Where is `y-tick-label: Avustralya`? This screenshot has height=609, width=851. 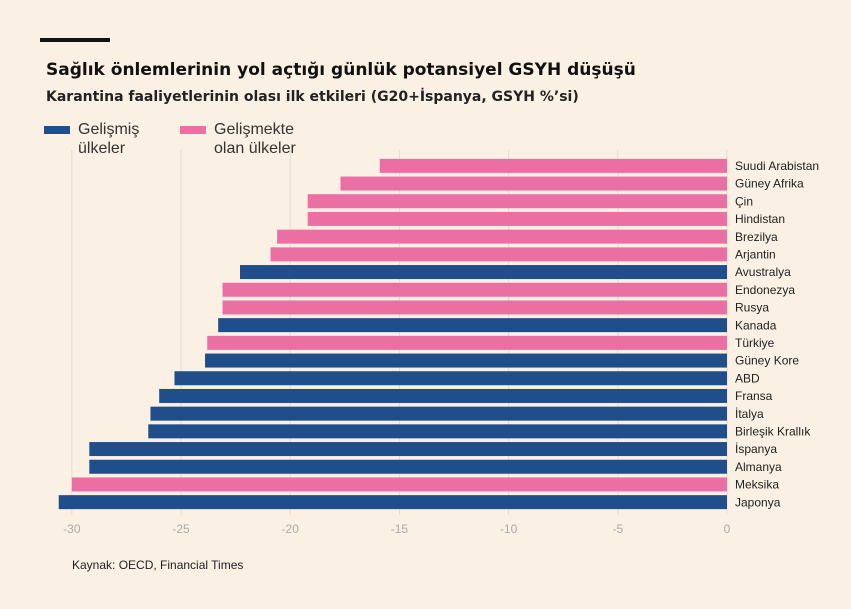 y-tick-label: Avustralya is located at coordinates (763, 272).